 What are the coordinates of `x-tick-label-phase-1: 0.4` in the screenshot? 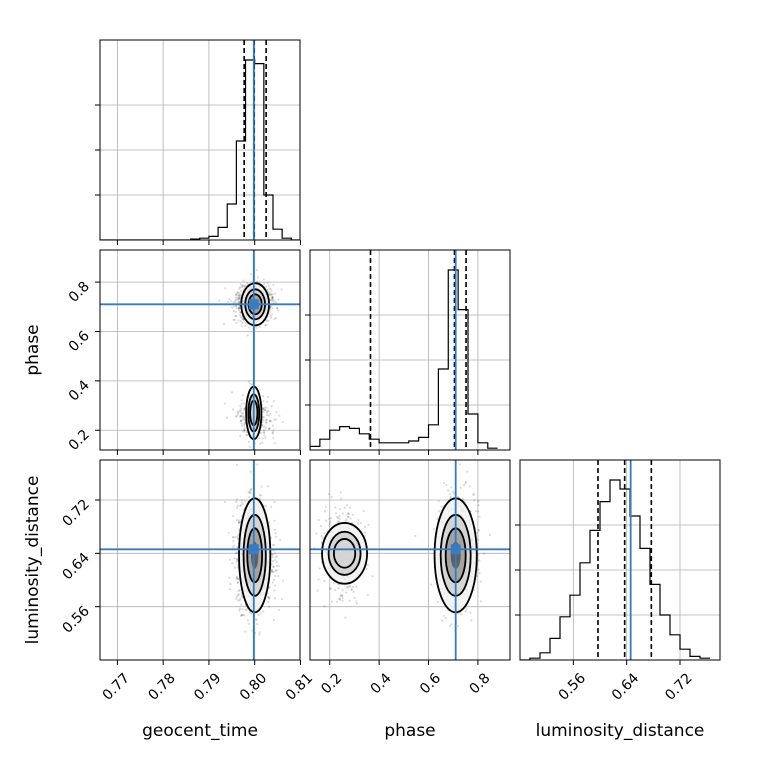 It's located at (381, 683).